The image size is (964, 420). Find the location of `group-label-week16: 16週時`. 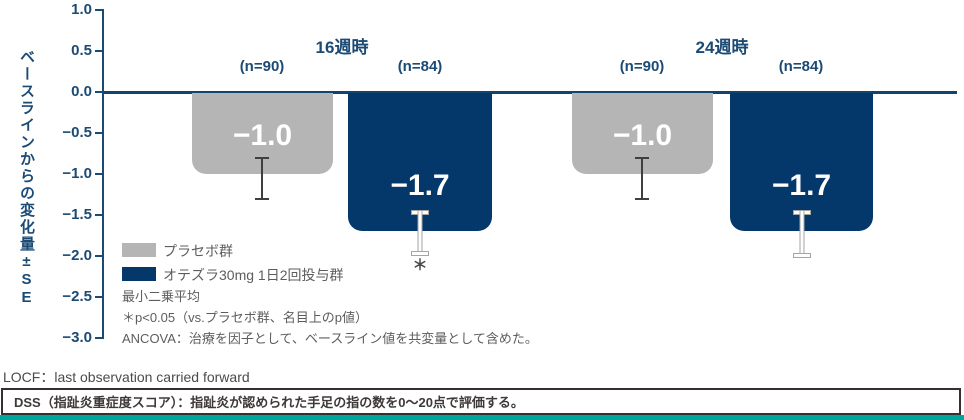

group-label-week16: 16週時 is located at coordinates (342, 47).